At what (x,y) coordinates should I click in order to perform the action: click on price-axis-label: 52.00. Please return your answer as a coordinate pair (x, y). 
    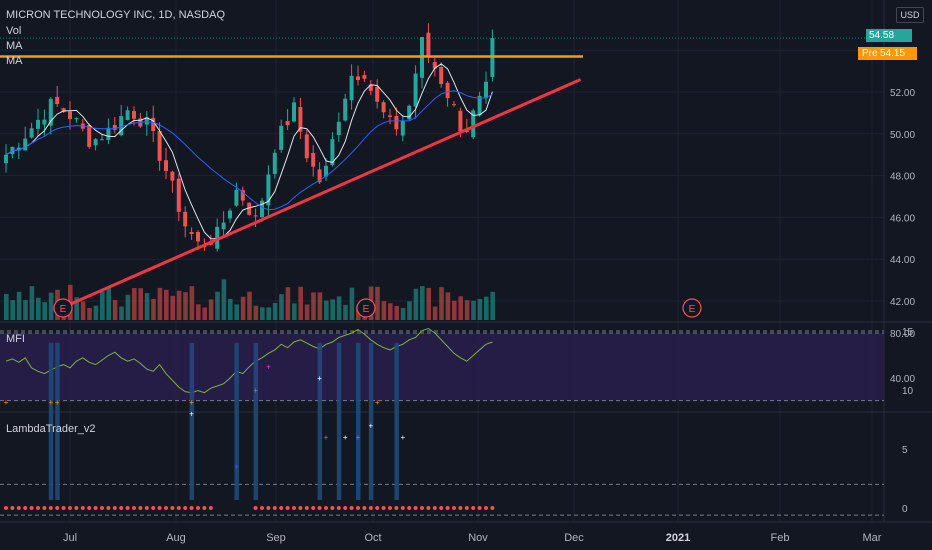
    Looking at the image, I should click on (902, 93).